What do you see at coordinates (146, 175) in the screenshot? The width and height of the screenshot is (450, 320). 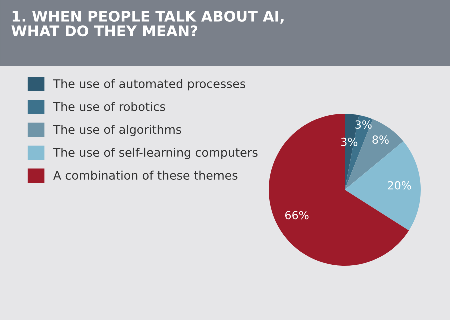 I see `legend-label: A combination of these themes` at bounding box center [146, 175].